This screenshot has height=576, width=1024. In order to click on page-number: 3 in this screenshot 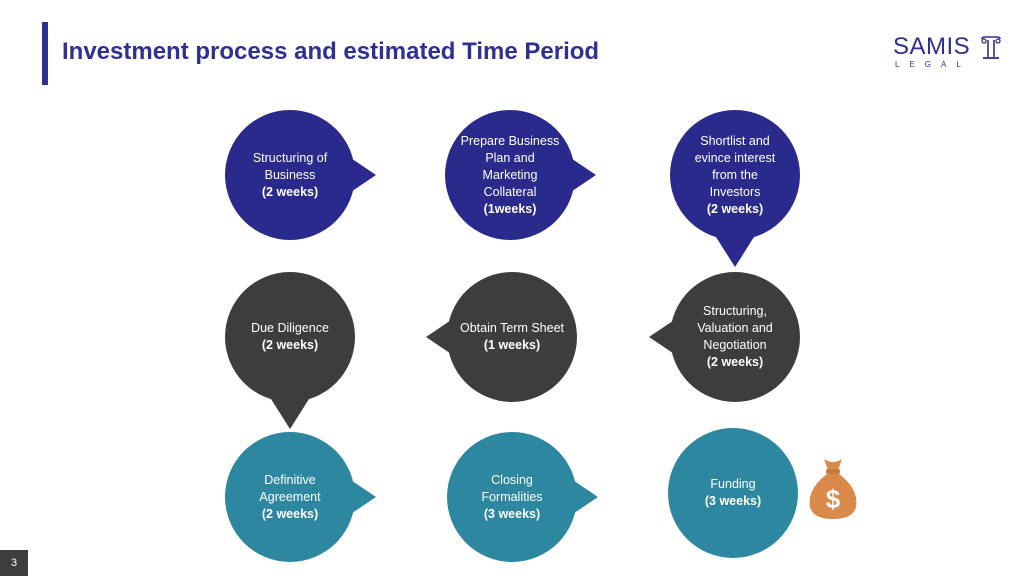, I will do `click(14, 563)`.